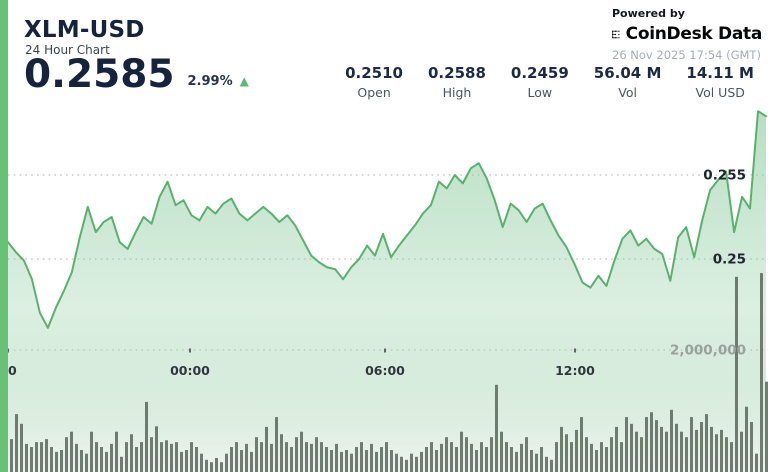 The image size is (768, 472). Describe the element at coordinates (244, 81) in the screenshot. I see `up-triangle-icon: ▲` at that location.